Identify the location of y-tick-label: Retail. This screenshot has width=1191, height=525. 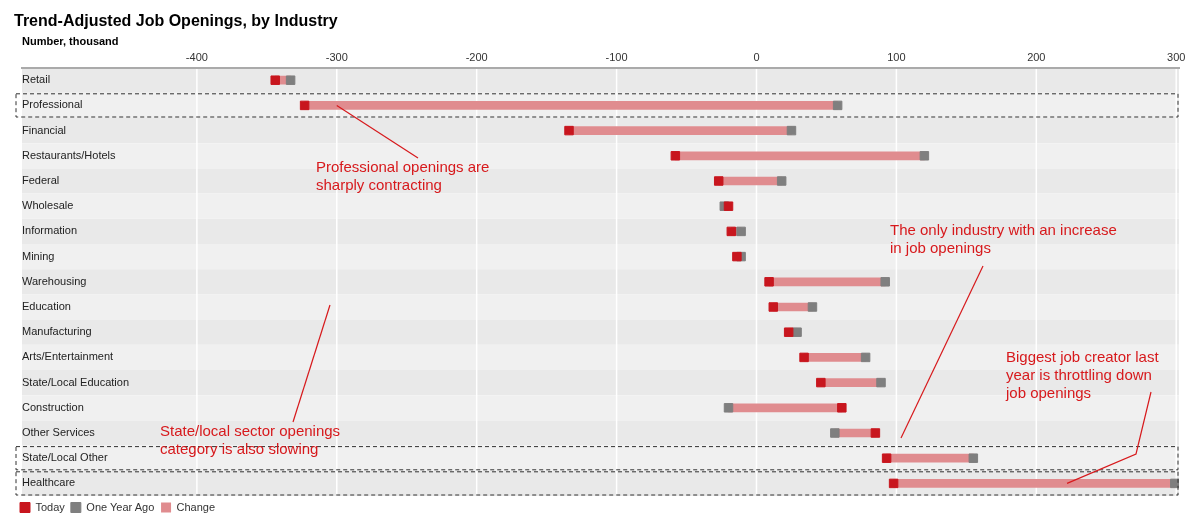
(36, 79).